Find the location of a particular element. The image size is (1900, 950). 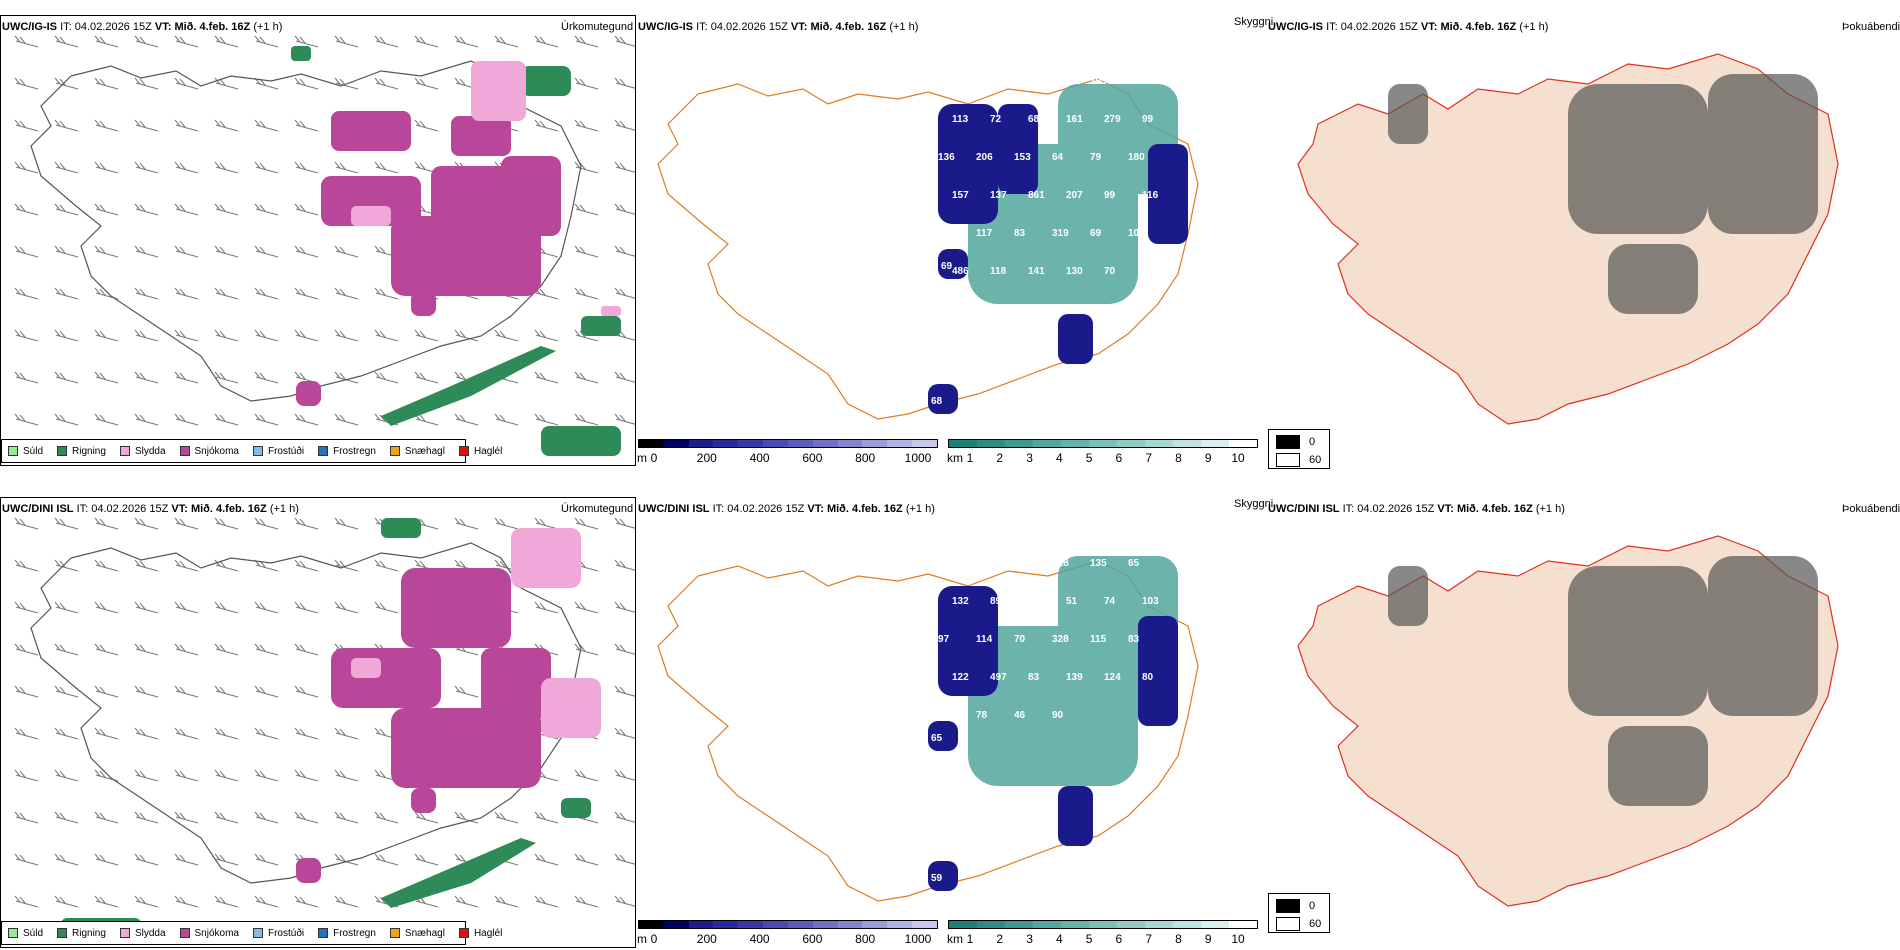

colorbar-tick: 800 is located at coordinates (865, 458).